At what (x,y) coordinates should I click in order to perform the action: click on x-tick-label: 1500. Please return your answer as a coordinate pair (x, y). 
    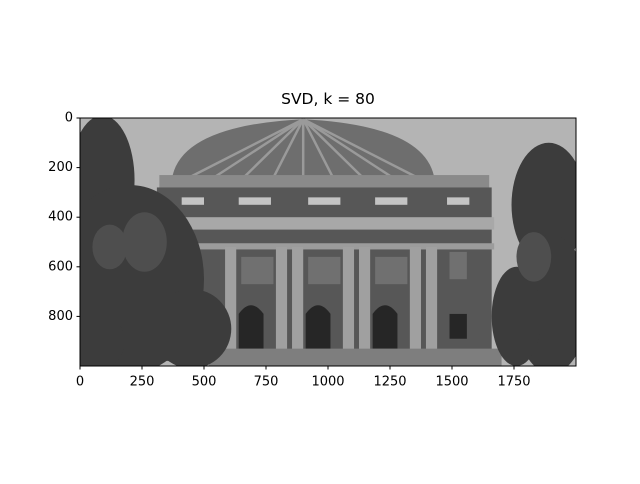
    Looking at the image, I should click on (451, 382).